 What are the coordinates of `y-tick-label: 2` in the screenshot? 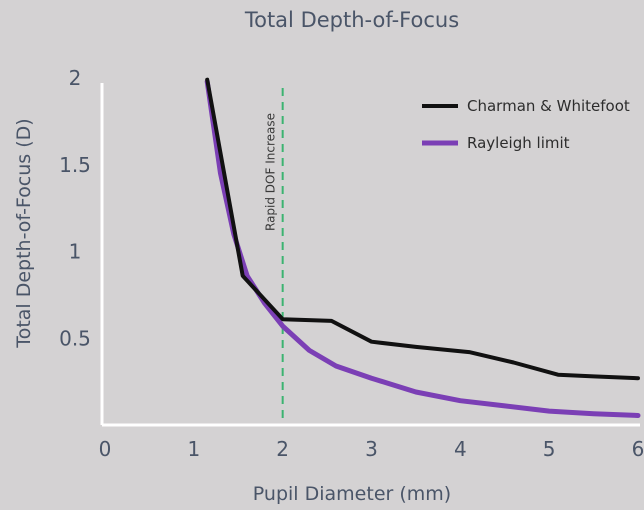 It's located at (75, 78).